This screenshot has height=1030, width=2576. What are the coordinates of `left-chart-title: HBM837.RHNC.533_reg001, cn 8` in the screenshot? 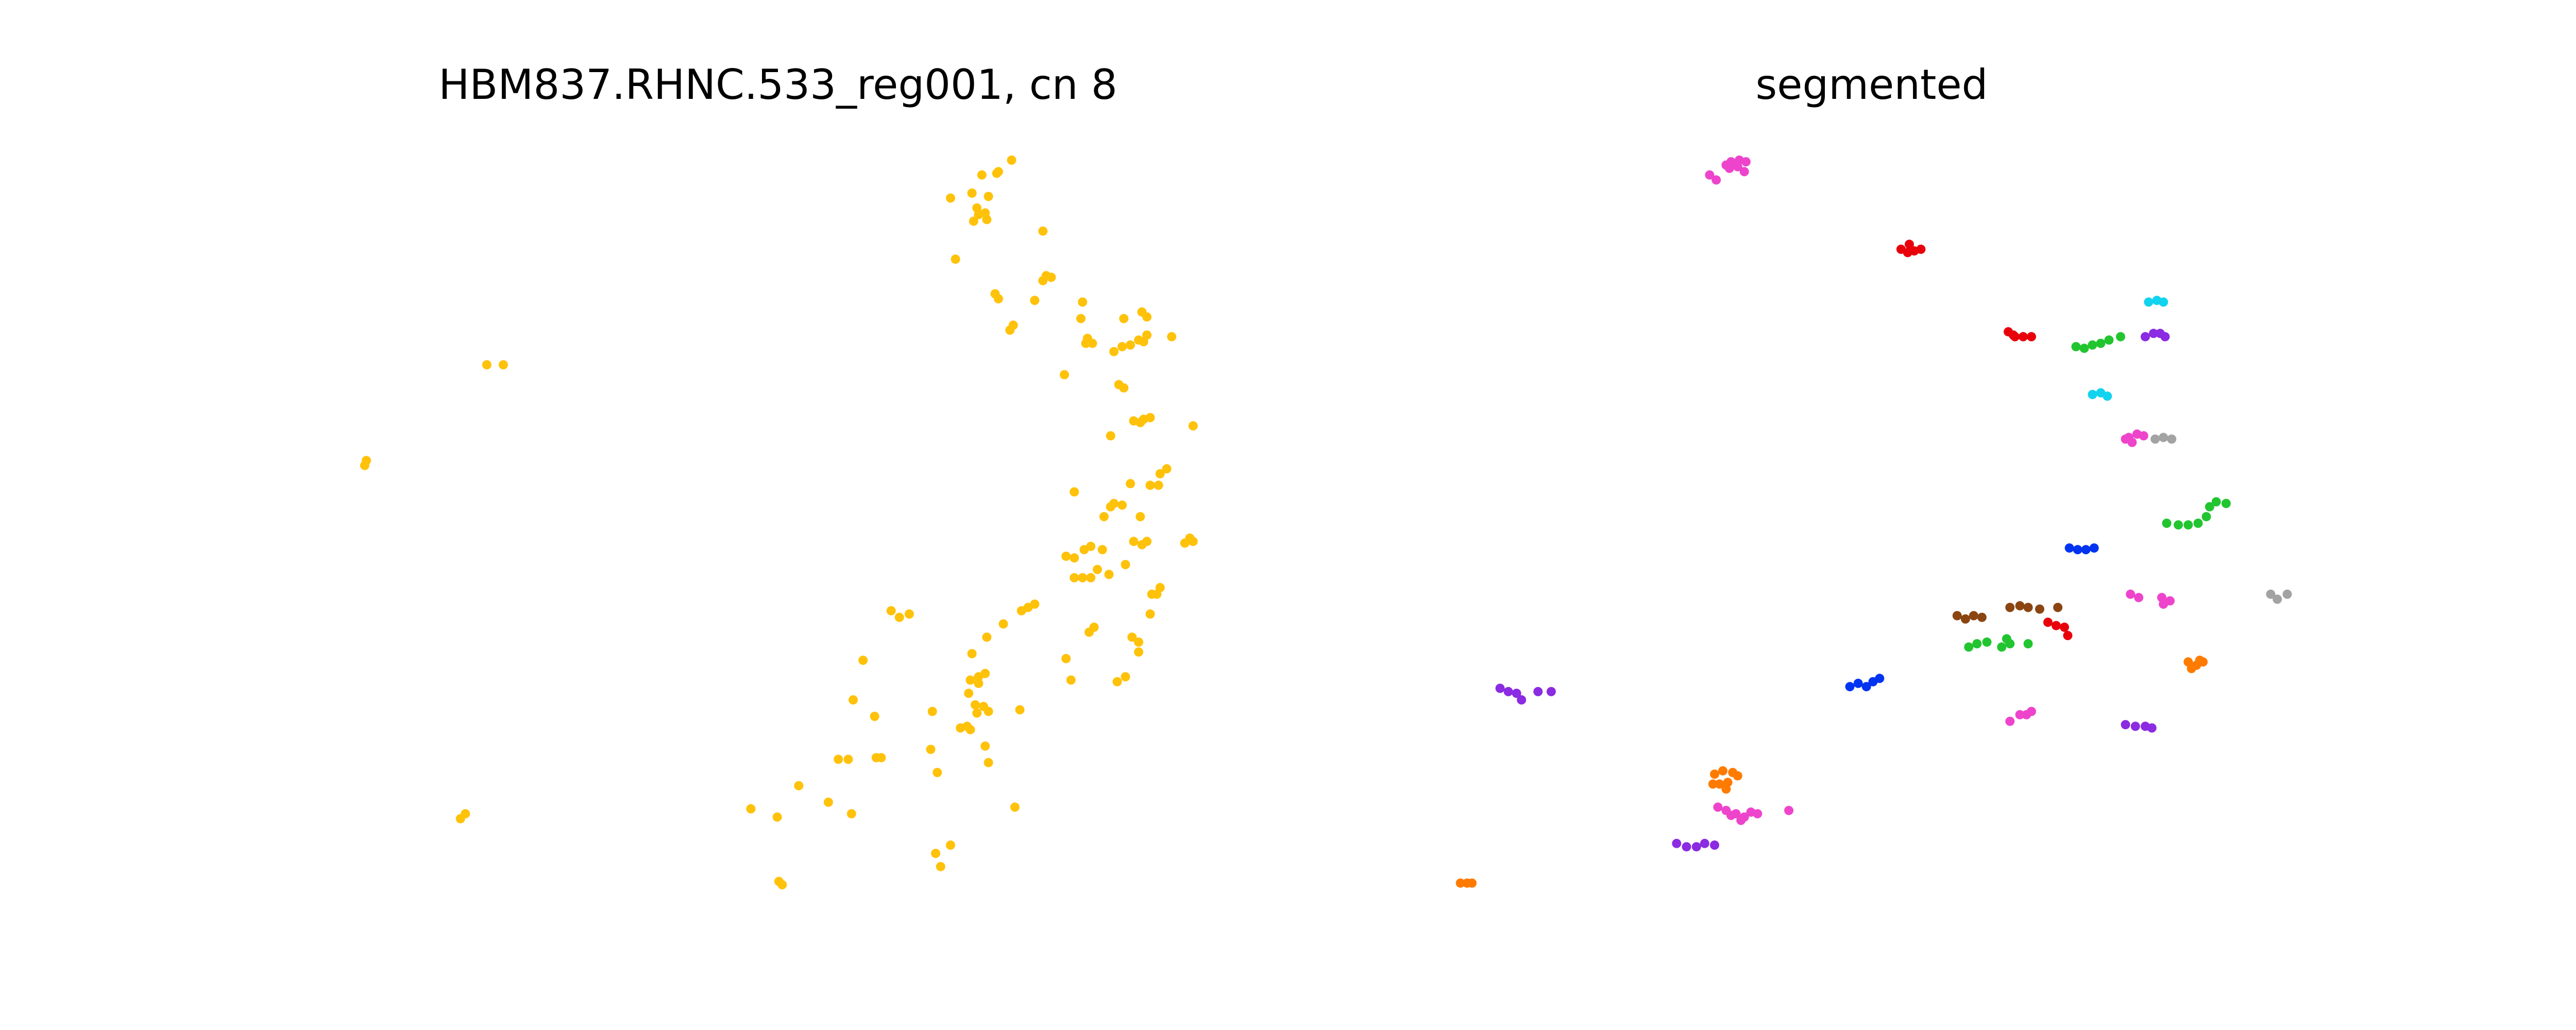 It's located at (777, 85).